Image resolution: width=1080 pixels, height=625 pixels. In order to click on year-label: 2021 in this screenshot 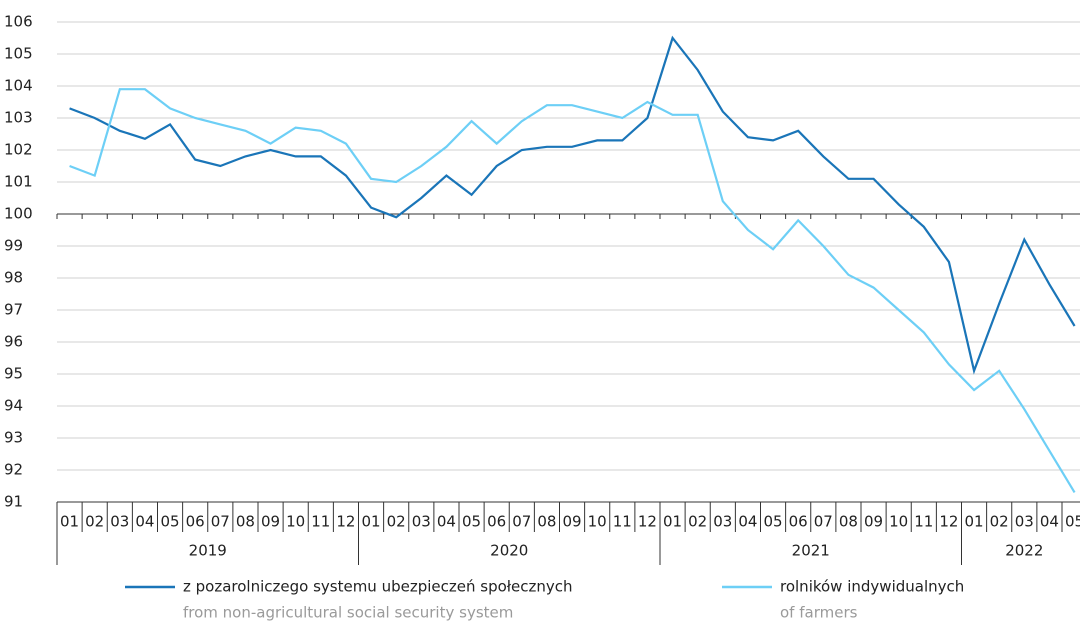, I will do `click(811, 551)`.